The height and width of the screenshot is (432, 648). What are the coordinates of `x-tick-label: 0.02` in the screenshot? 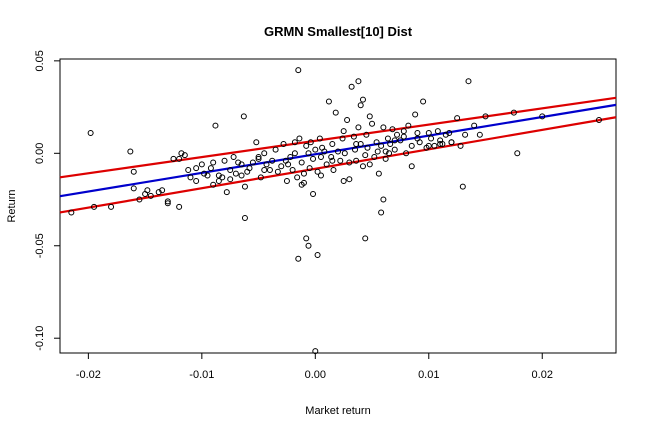 It's located at (542, 375).